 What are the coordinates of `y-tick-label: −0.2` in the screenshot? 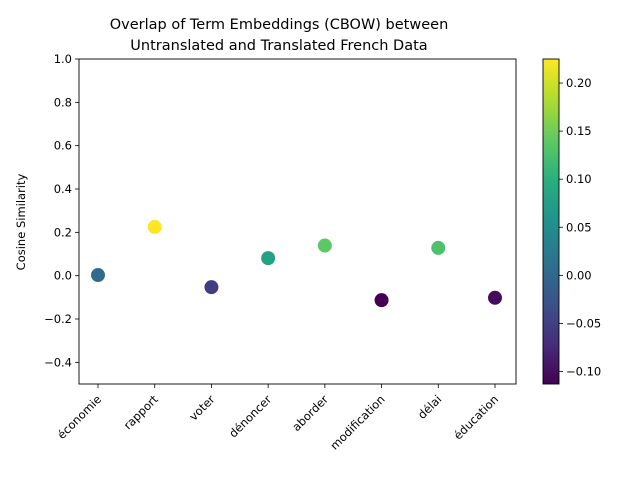 It's located at (58, 319).